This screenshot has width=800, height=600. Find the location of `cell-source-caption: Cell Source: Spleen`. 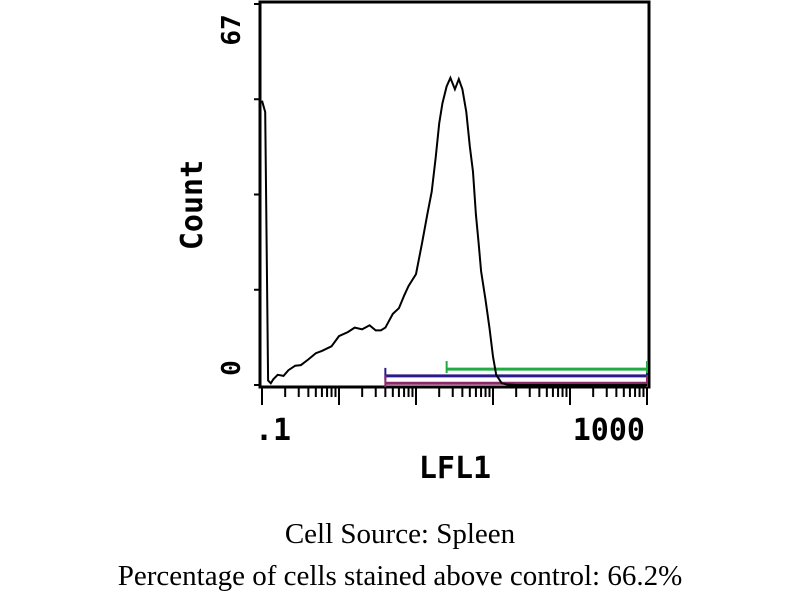

cell-source-caption: Cell Source: Spleen is located at coordinates (400, 534).